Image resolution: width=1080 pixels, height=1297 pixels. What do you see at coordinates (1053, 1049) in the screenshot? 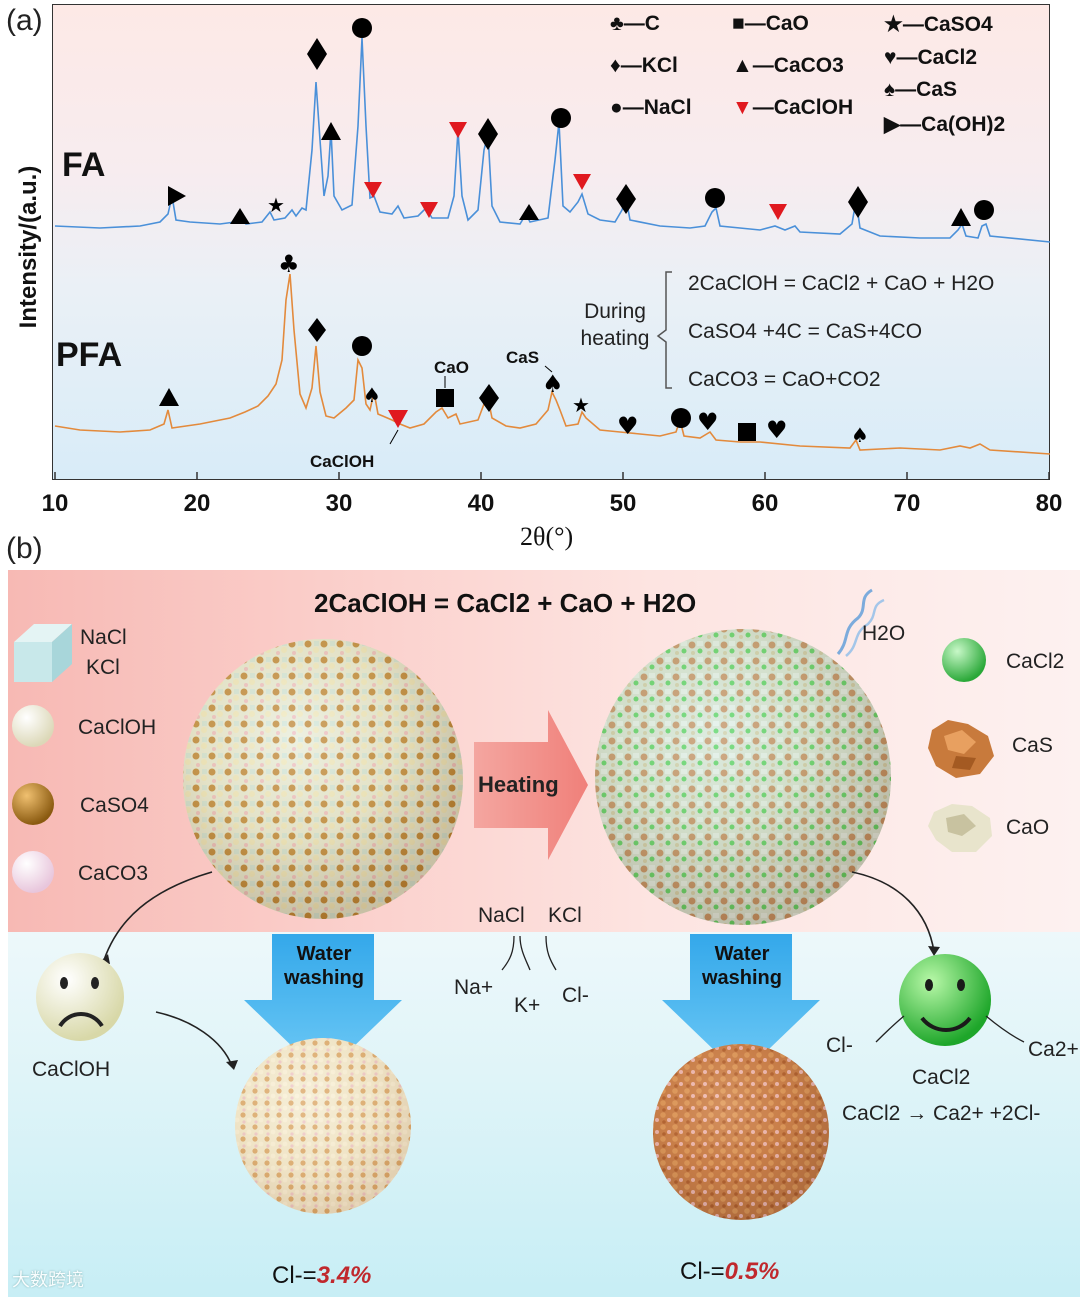
I see `ca-ion-label: Ca2+` at bounding box center [1053, 1049].